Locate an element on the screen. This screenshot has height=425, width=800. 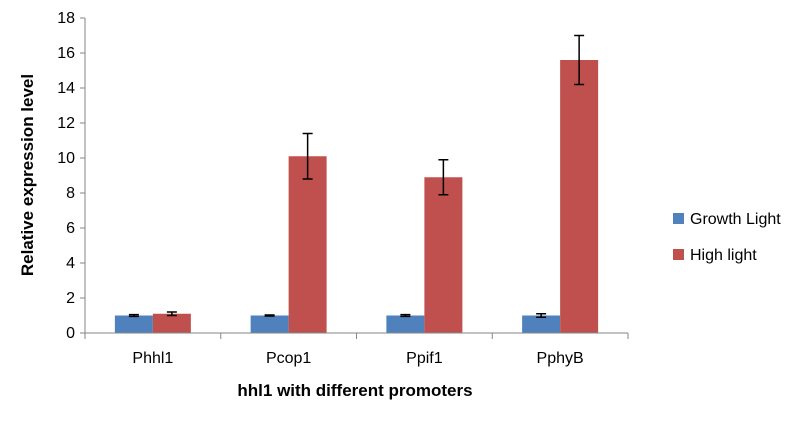
legend-item-growth-light: Growth Light is located at coordinates (727, 219).